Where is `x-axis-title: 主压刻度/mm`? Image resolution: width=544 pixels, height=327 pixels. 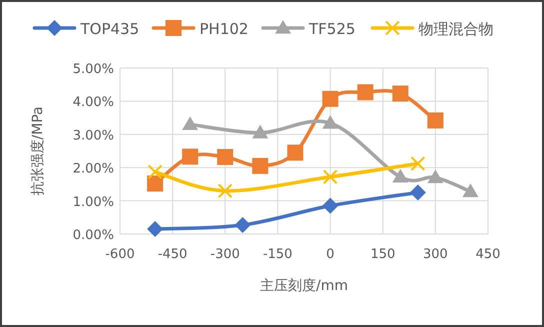
x-axis-title: 主压刻度/mm is located at coordinates (304, 286).